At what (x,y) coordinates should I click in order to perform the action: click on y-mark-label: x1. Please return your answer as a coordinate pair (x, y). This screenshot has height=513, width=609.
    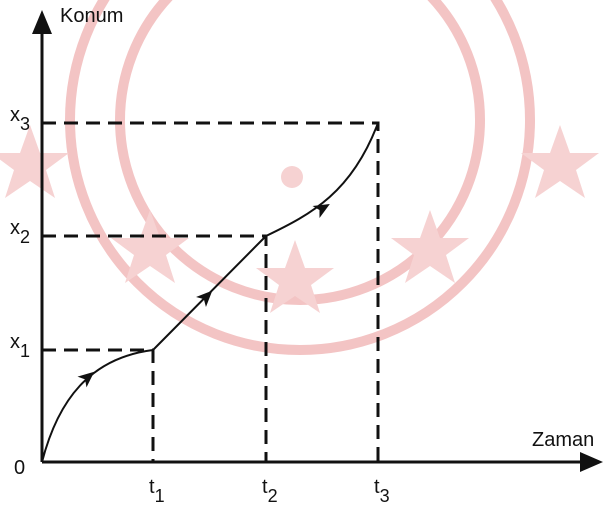
    Looking at the image, I should click on (20, 346).